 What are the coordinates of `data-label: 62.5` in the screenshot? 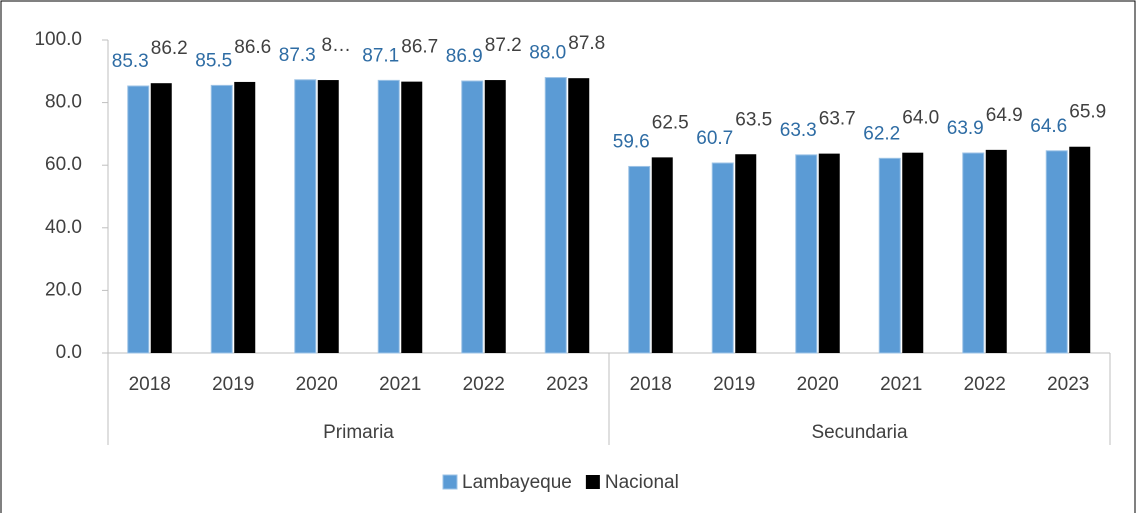 It's located at (670, 122).